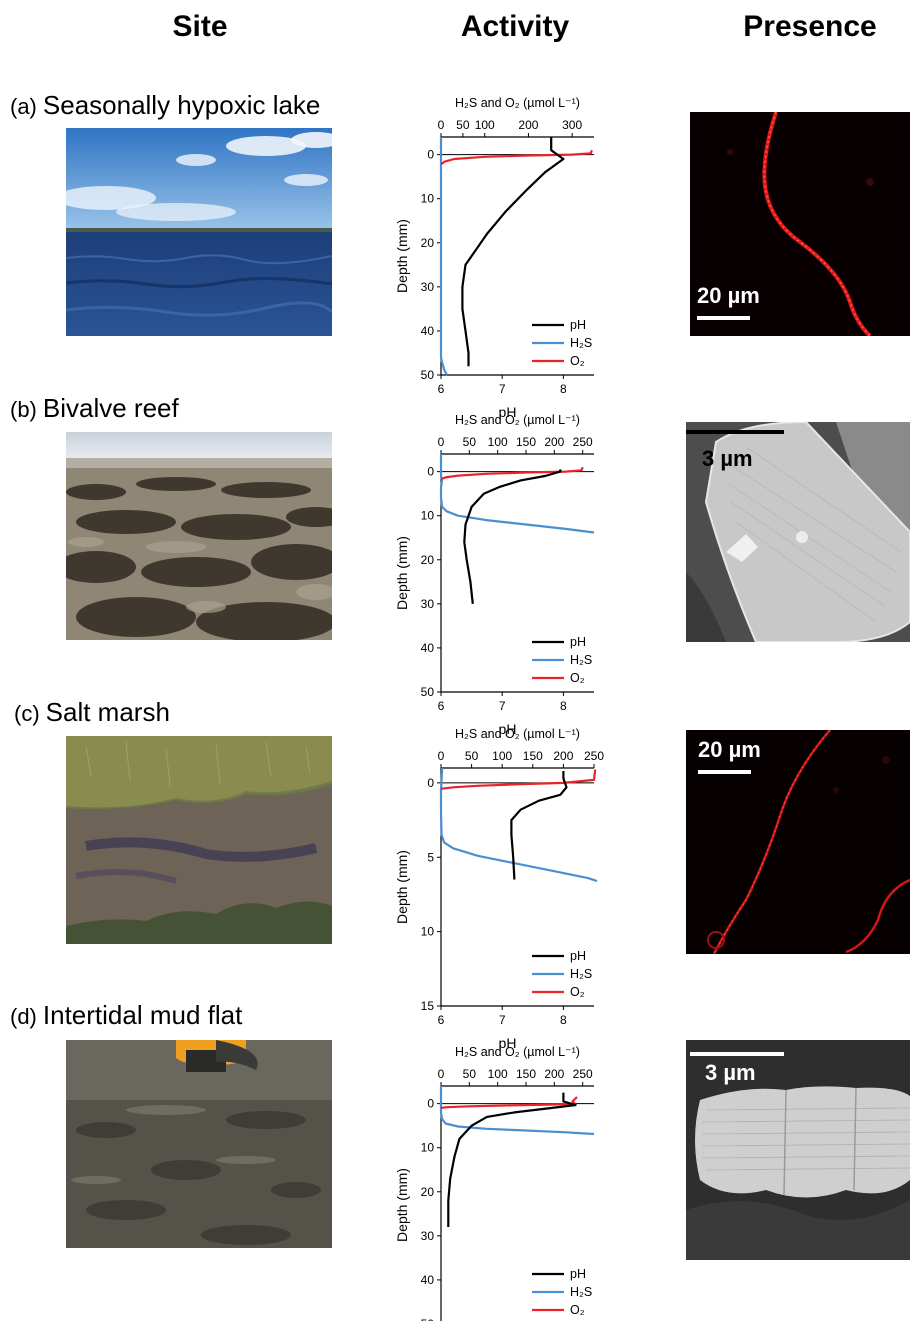  I want to click on row-letter: (d), so click(23, 1016).